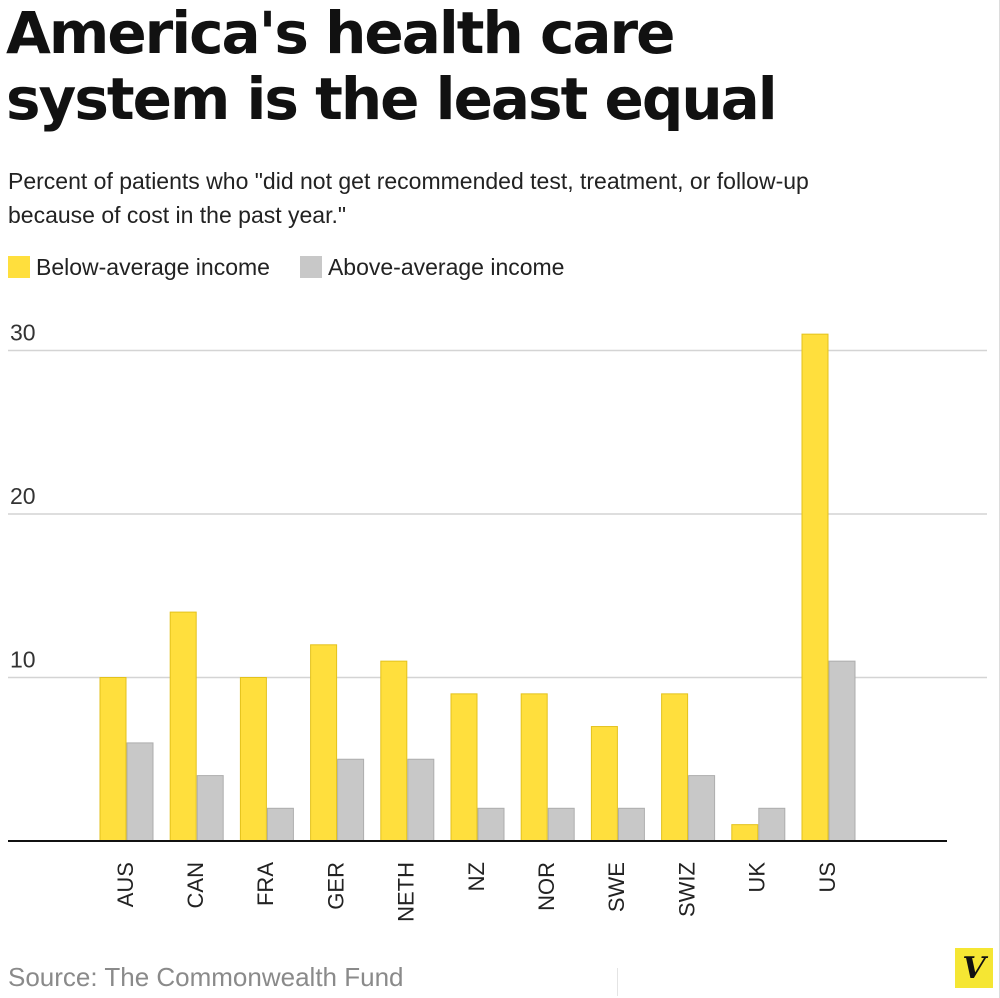  I want to click on bar-below-can, so click(183, 726).